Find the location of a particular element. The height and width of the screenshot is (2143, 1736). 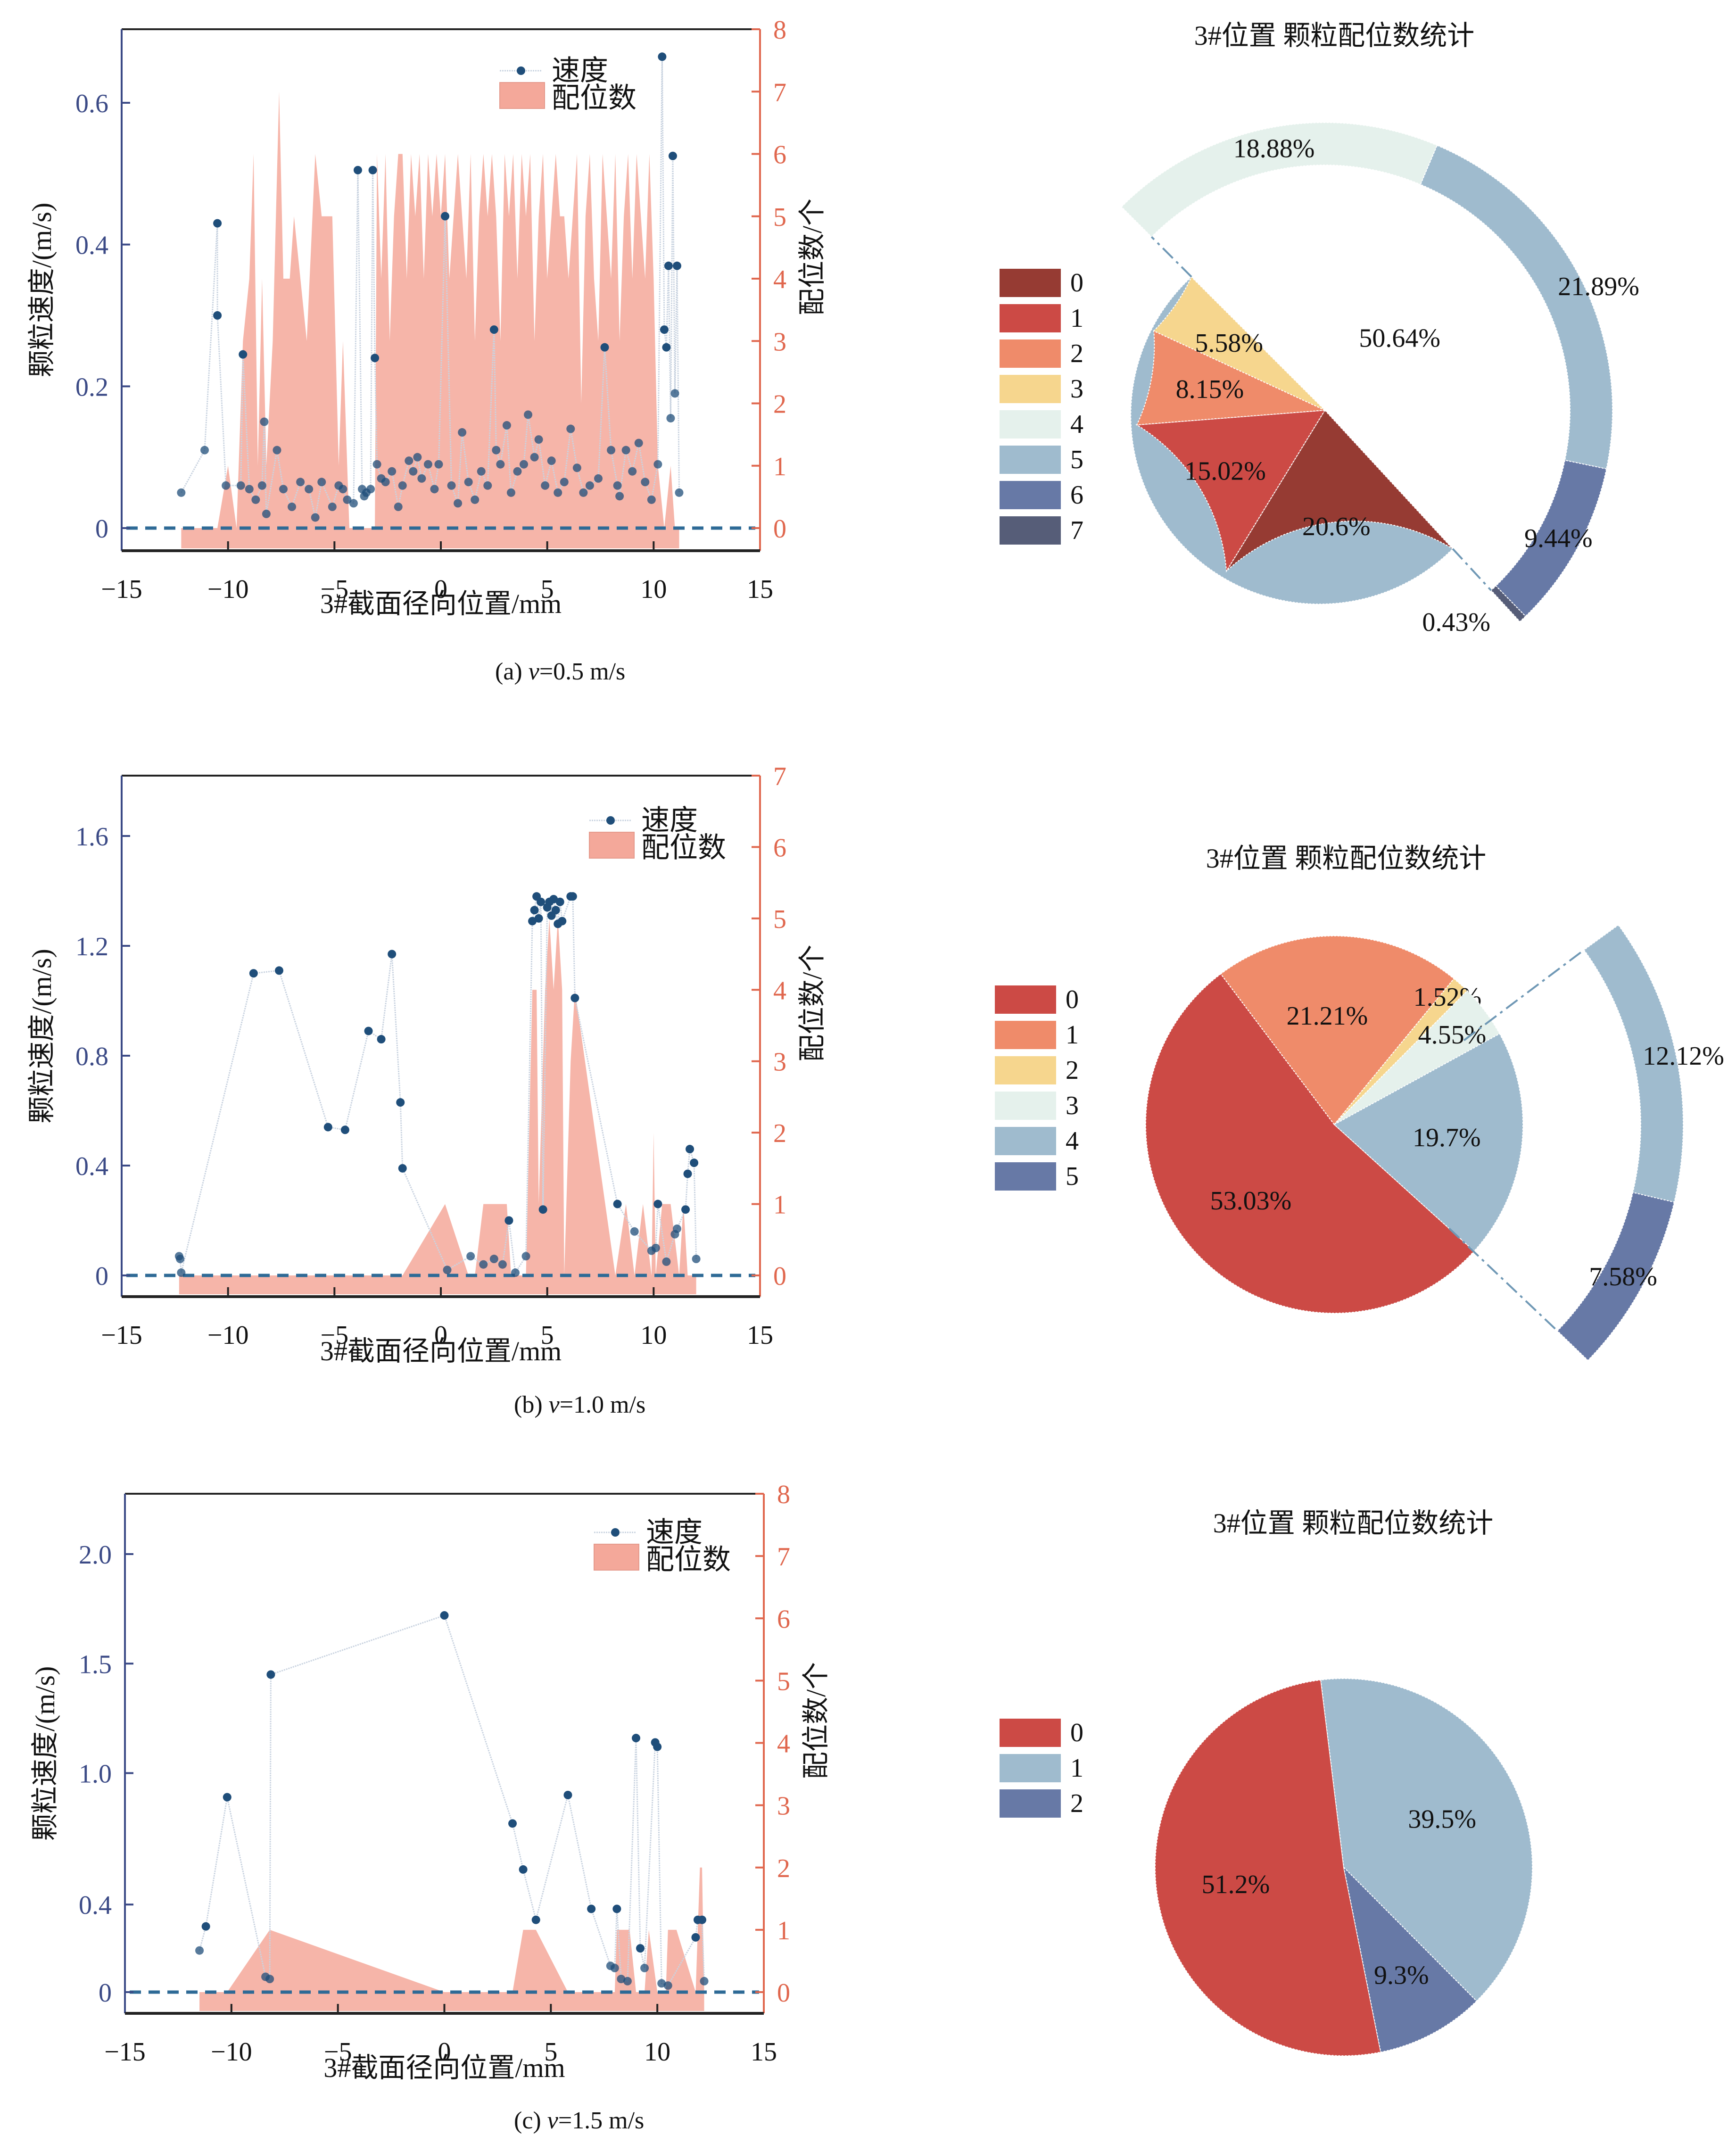

x-tick-label: 15 is located at coordinates (760, 1335).